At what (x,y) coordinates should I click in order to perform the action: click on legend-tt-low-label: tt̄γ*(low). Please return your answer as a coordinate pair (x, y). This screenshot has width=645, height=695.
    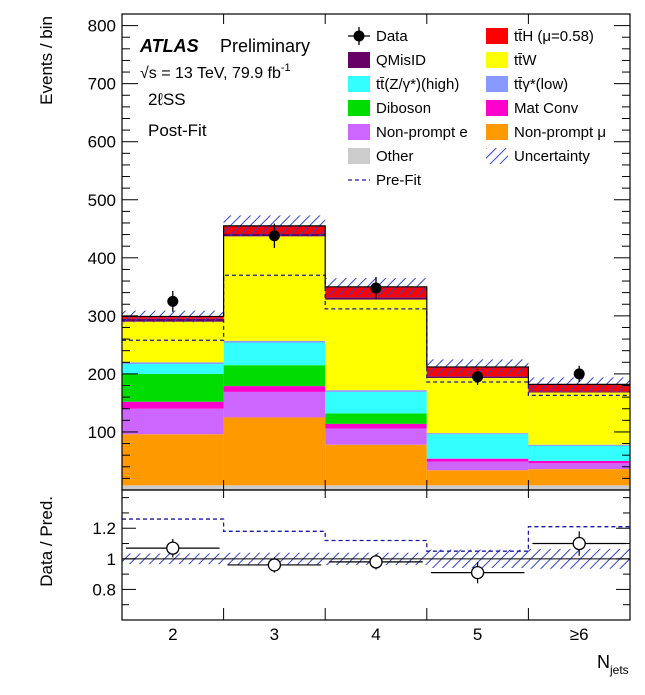
    Looking at the image, I should click on (541, 84).